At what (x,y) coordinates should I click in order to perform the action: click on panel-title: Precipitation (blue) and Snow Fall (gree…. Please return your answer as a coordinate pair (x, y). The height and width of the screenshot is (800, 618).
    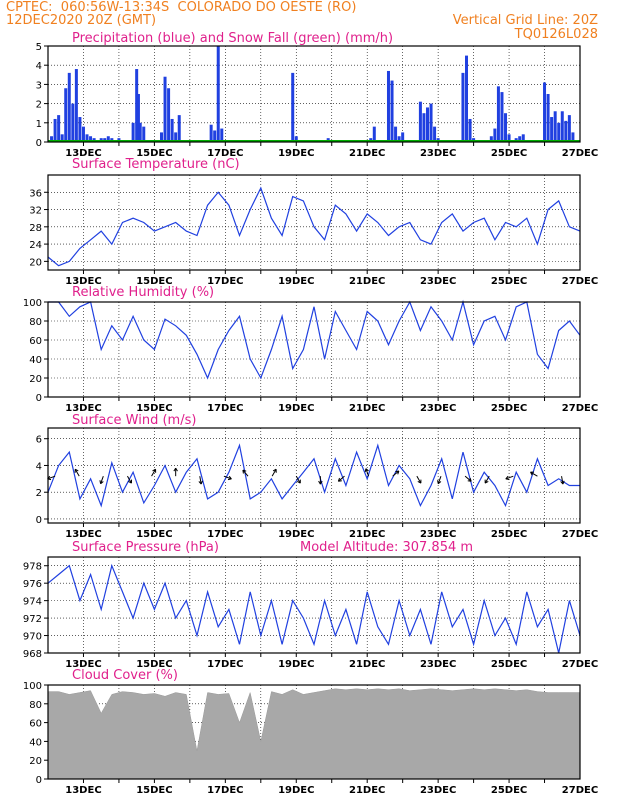
    Looking at the image, I should click on (232, 38).